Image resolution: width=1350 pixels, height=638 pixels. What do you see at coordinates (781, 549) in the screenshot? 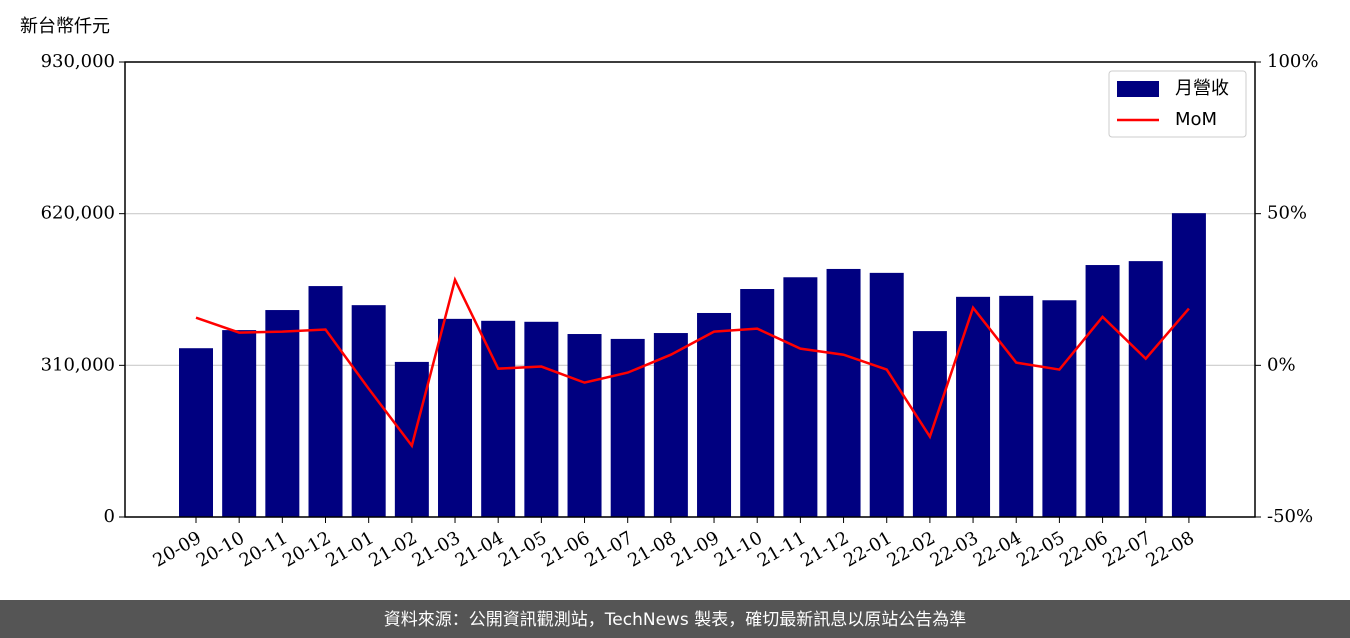
I see `x-tick-label: 21-11` at bounding box center [781, 549].